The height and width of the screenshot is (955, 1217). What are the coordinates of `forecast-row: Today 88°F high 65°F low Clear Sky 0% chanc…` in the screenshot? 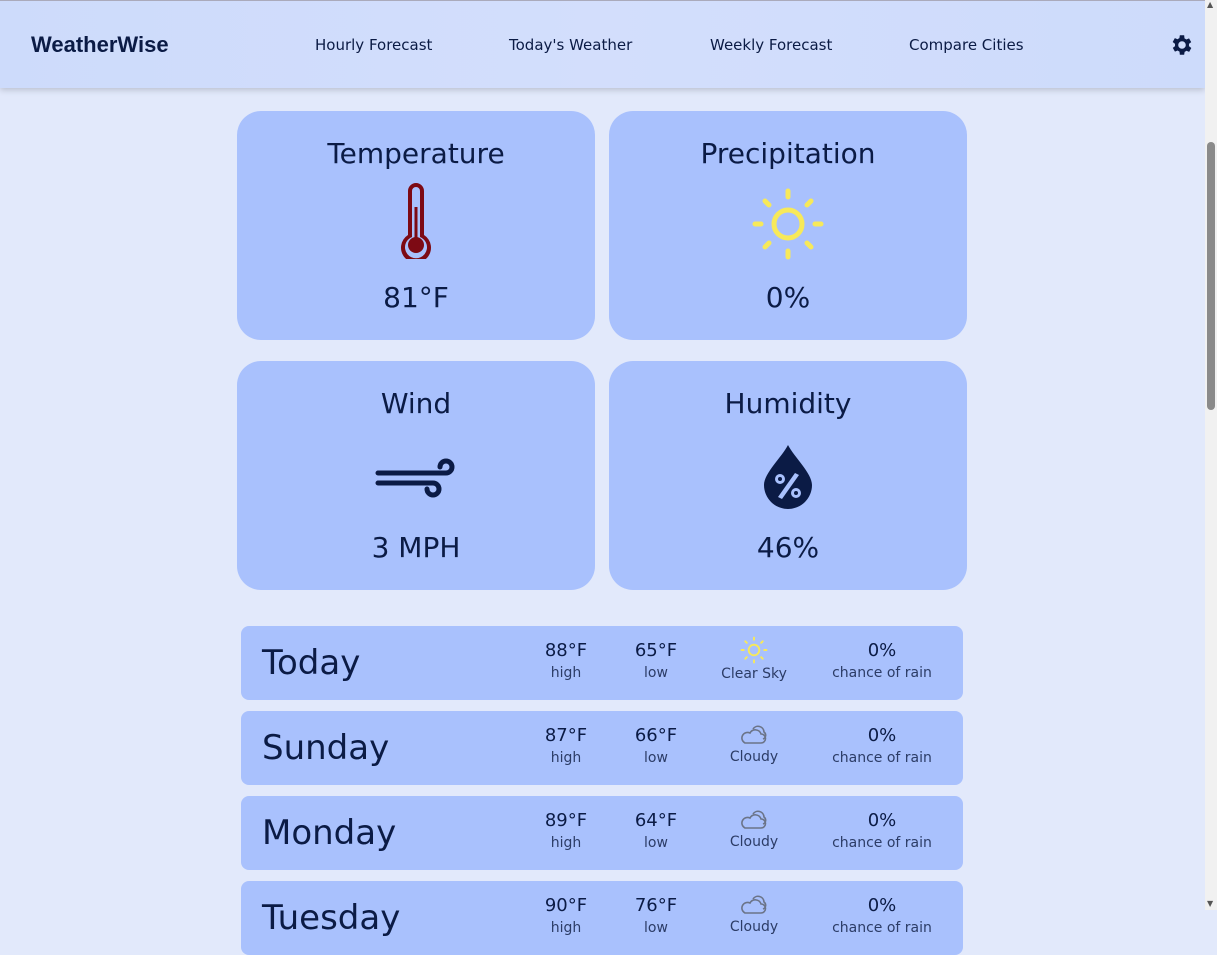 It's located at (602, 663).